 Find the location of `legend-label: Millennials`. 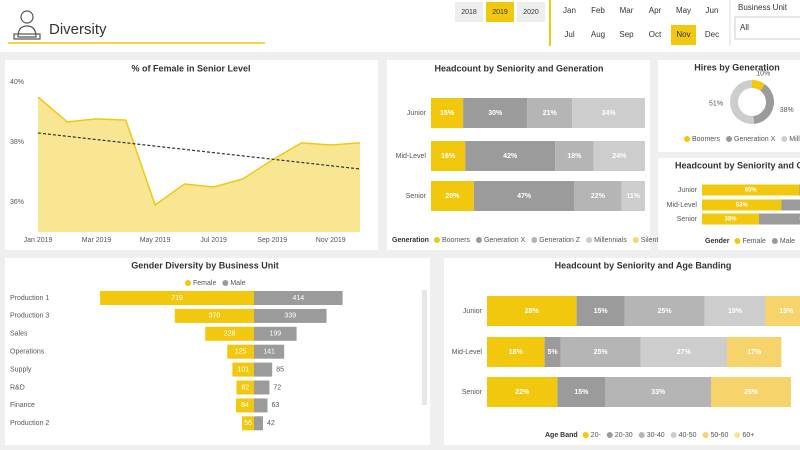

legend-label: Millennials is located at coordinates (610, 240).